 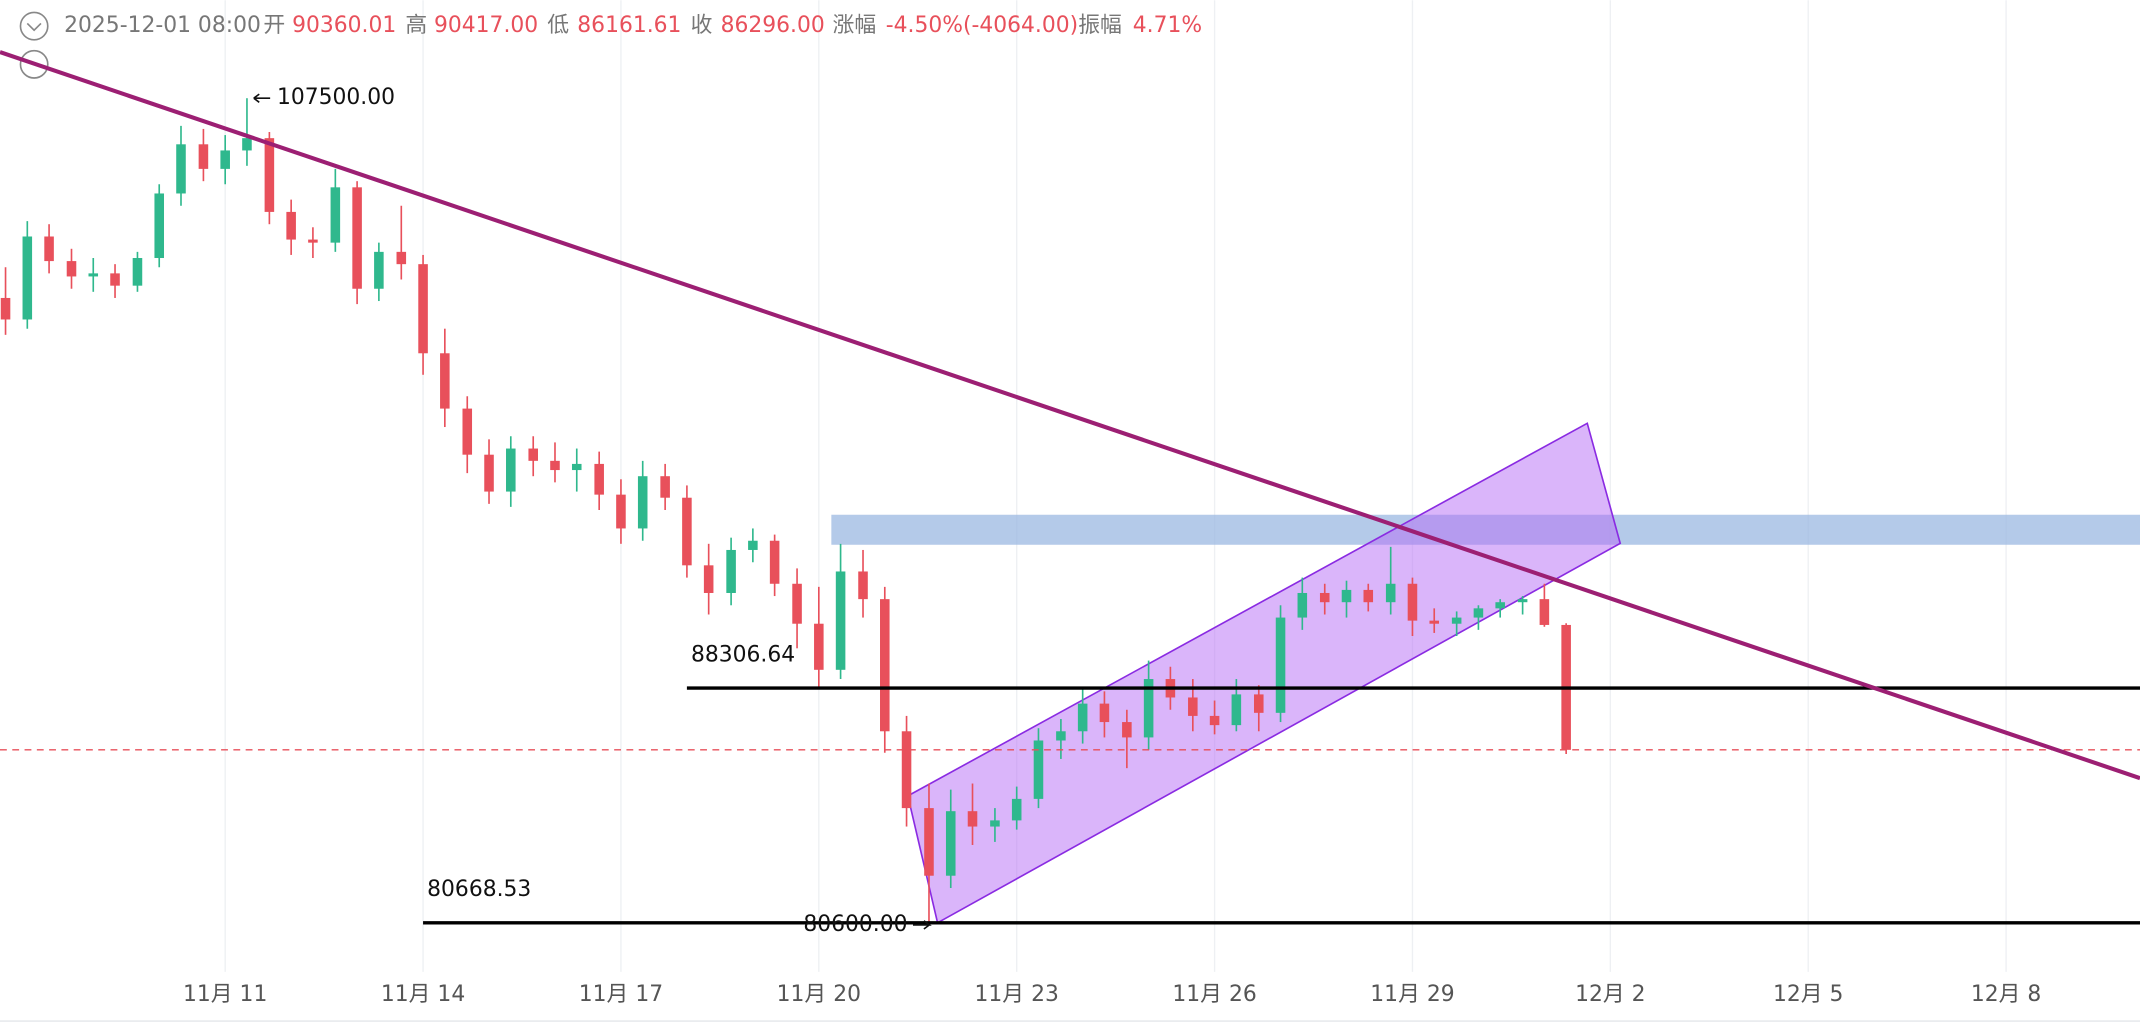 What do you see at coordinates (743, 654) in the screenshot?
I see `level-label: 88306.64` at bounding box center [743, 654].